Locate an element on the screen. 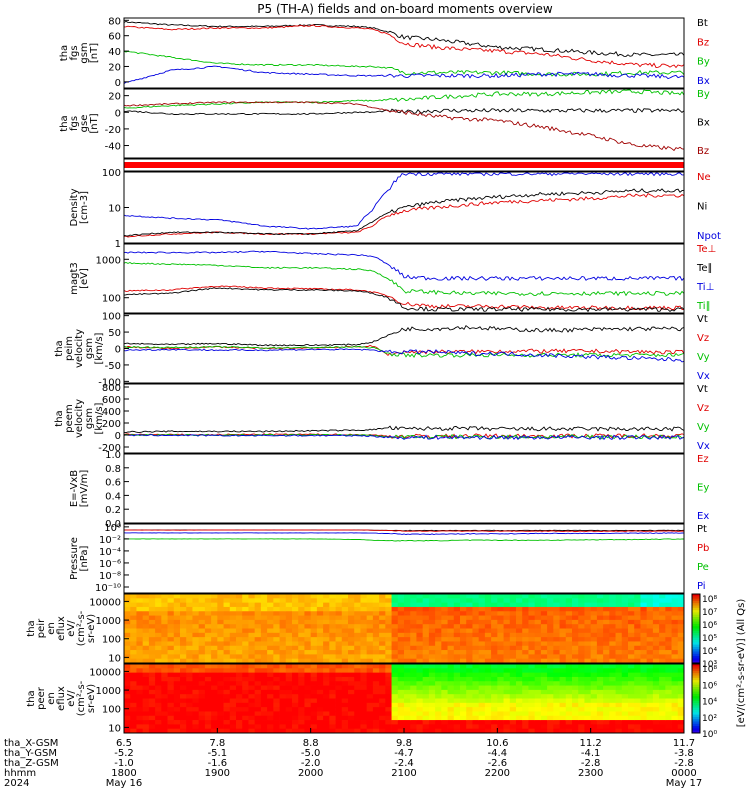 The width and height of the screenshot is (750, 800). colorbar-tick: 10² is located at coordinates (709, 719).